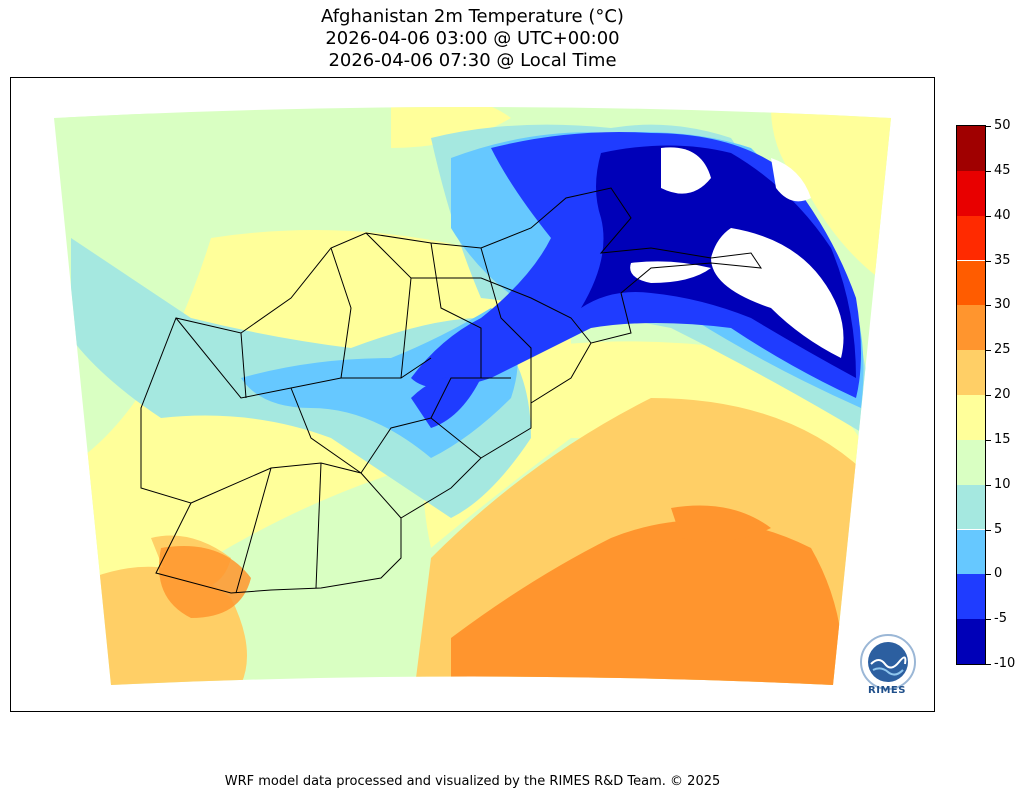 This screenshot has height=799, width=1026. Describe the element at coordinates (1005, 663) in the screenshot. I see `colorbar-tick-label: -10` at that location.